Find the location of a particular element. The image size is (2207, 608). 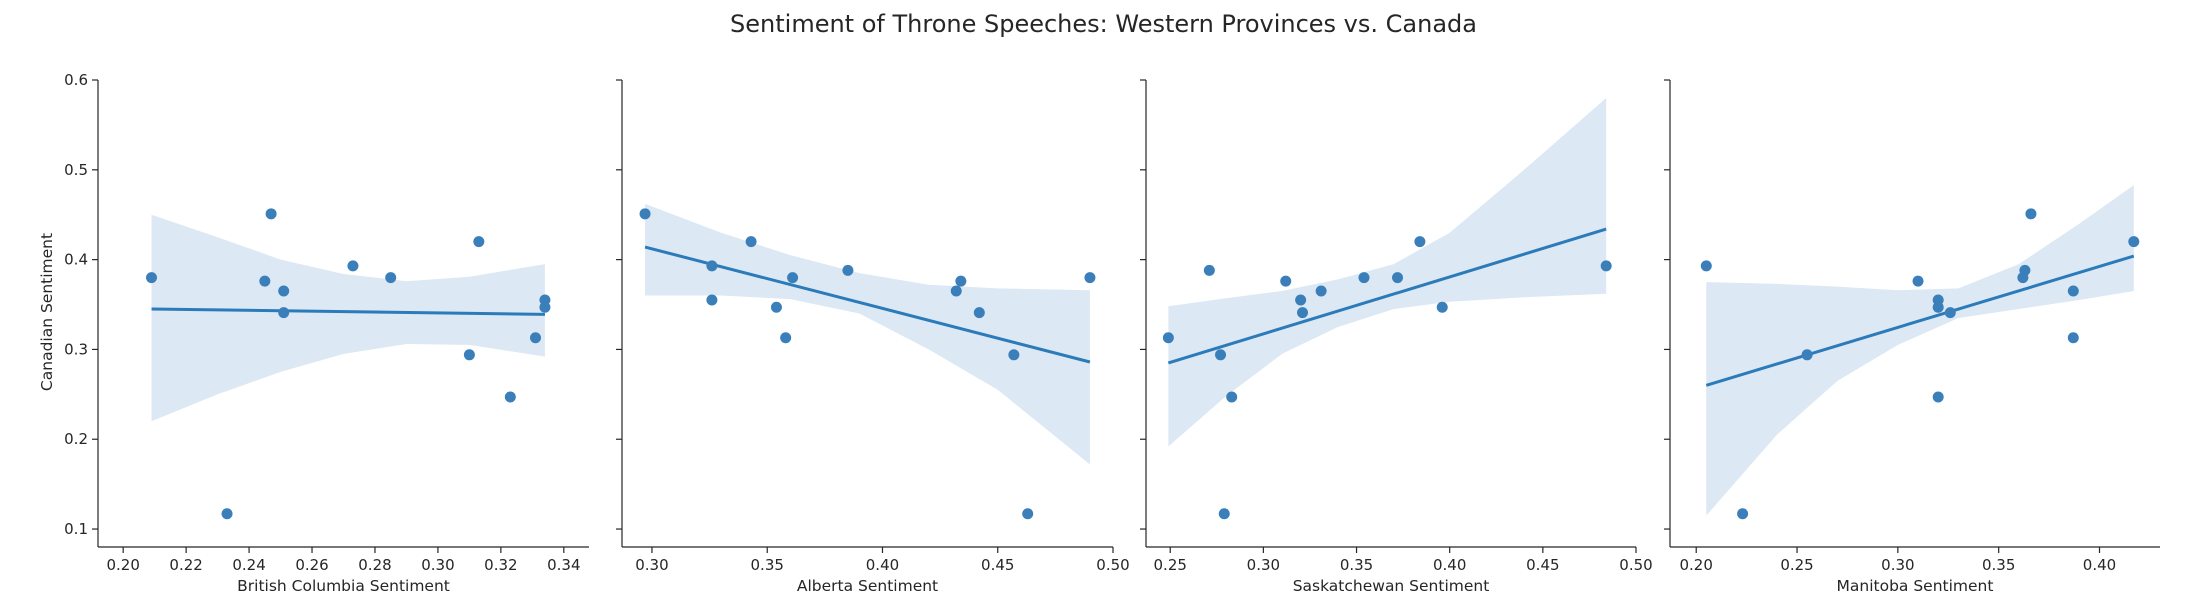

x-axis-label: British Columbia Sentiment is located at coordinates (343, 586).